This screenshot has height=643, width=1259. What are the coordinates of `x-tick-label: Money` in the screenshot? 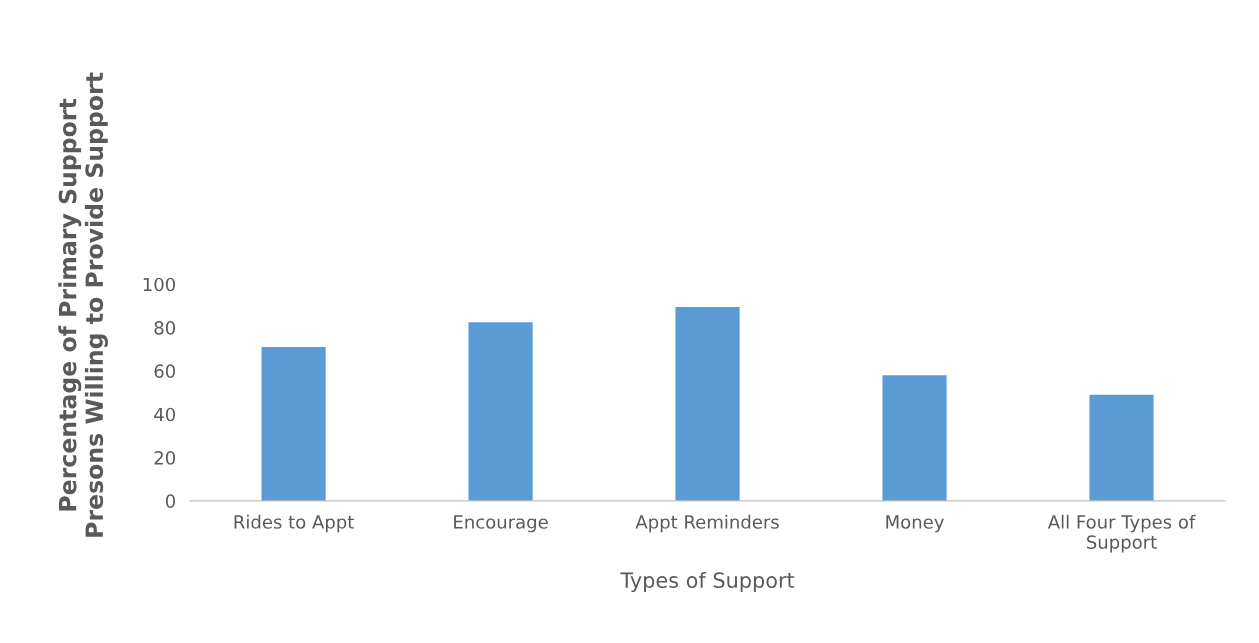 It's located at (915, 524).